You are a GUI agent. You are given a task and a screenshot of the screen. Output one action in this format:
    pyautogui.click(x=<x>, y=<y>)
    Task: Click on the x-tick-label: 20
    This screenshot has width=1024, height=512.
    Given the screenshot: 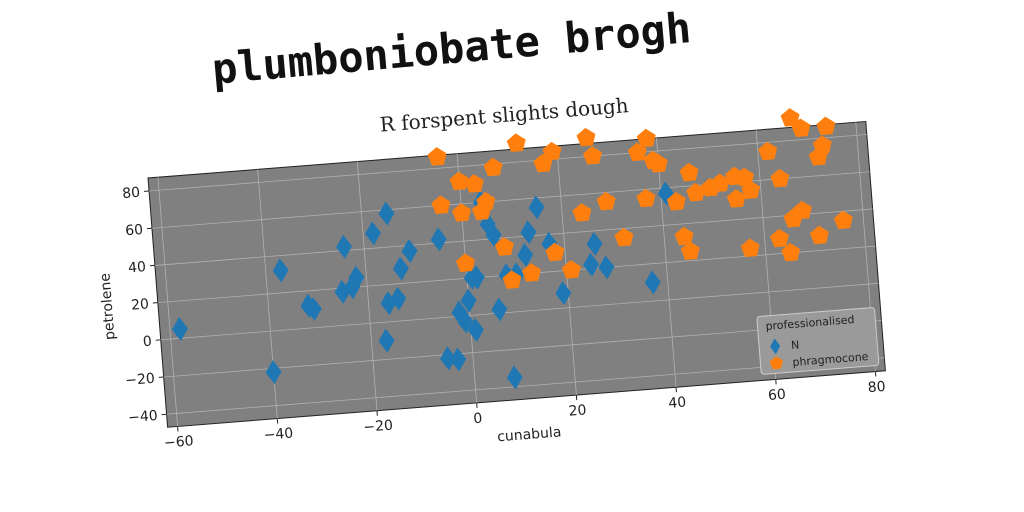 What is the action you would take?
    pyautogui.click(x=577, y=410)
    